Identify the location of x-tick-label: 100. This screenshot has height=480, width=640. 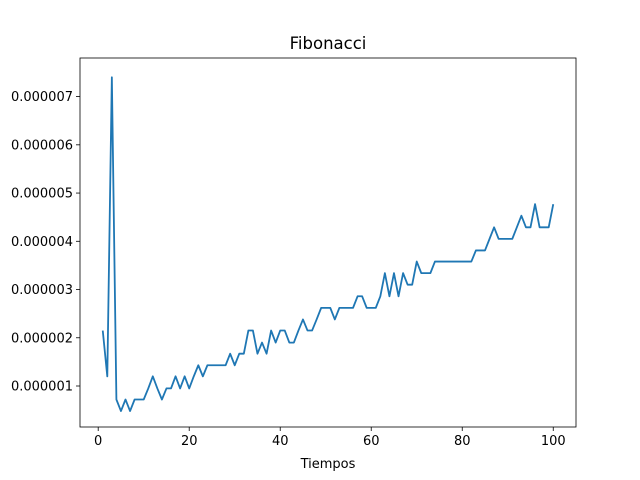
(553, 441).